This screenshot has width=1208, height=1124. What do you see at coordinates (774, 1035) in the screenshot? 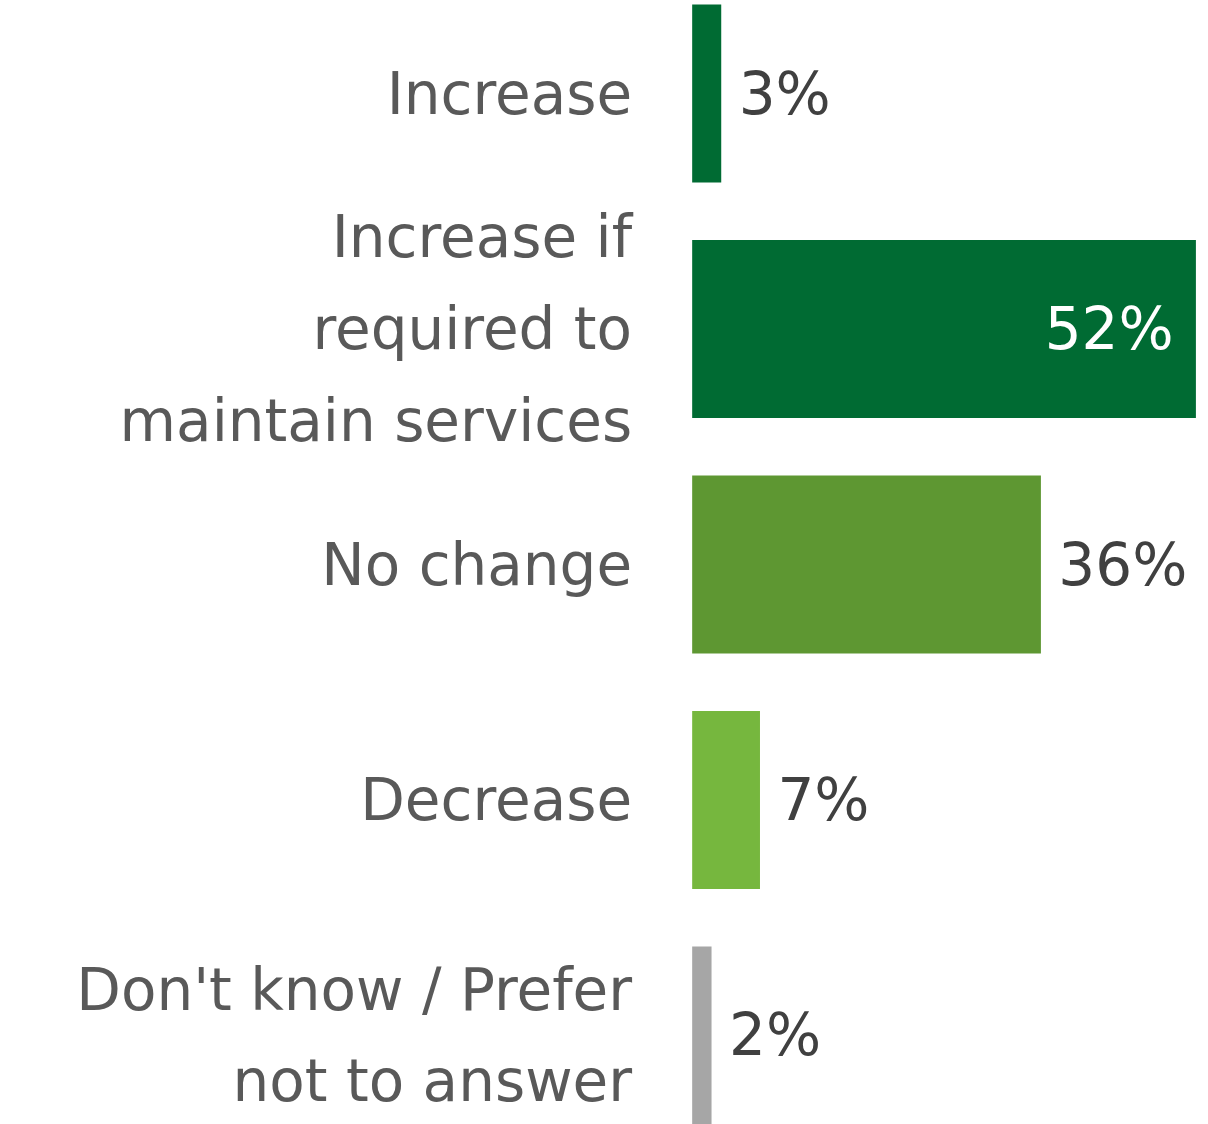
I see `data-label: 2%` at bounding box center [774, 1035].